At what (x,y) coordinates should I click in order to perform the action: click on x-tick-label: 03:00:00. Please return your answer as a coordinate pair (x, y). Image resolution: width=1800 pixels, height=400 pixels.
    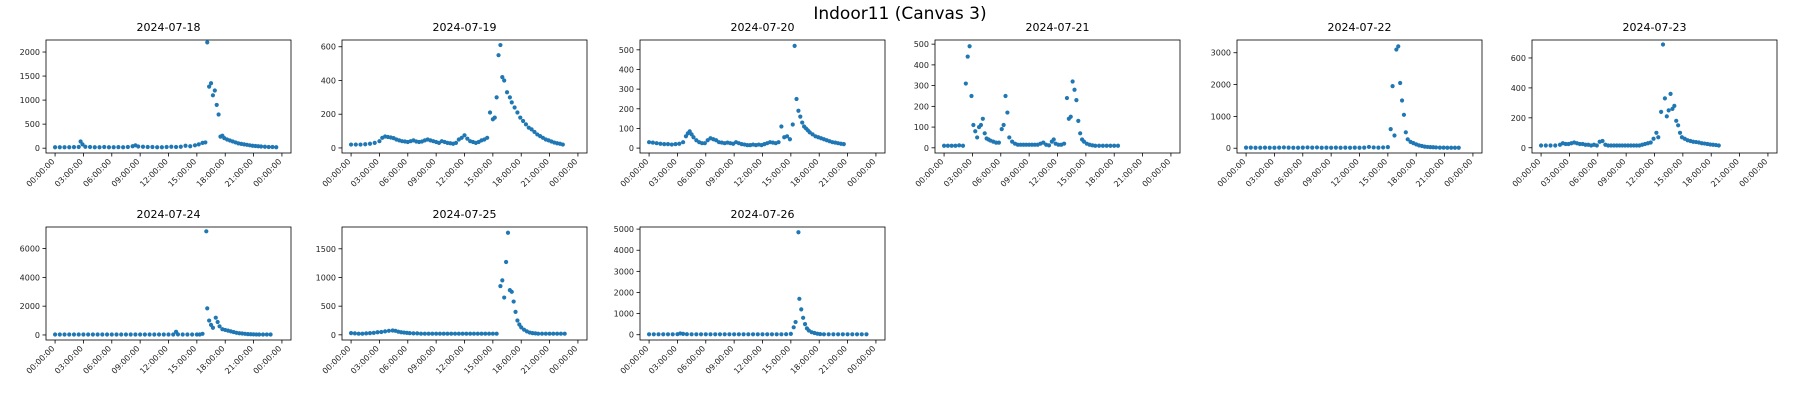
    Looking at the image, I should click on (958, 173).